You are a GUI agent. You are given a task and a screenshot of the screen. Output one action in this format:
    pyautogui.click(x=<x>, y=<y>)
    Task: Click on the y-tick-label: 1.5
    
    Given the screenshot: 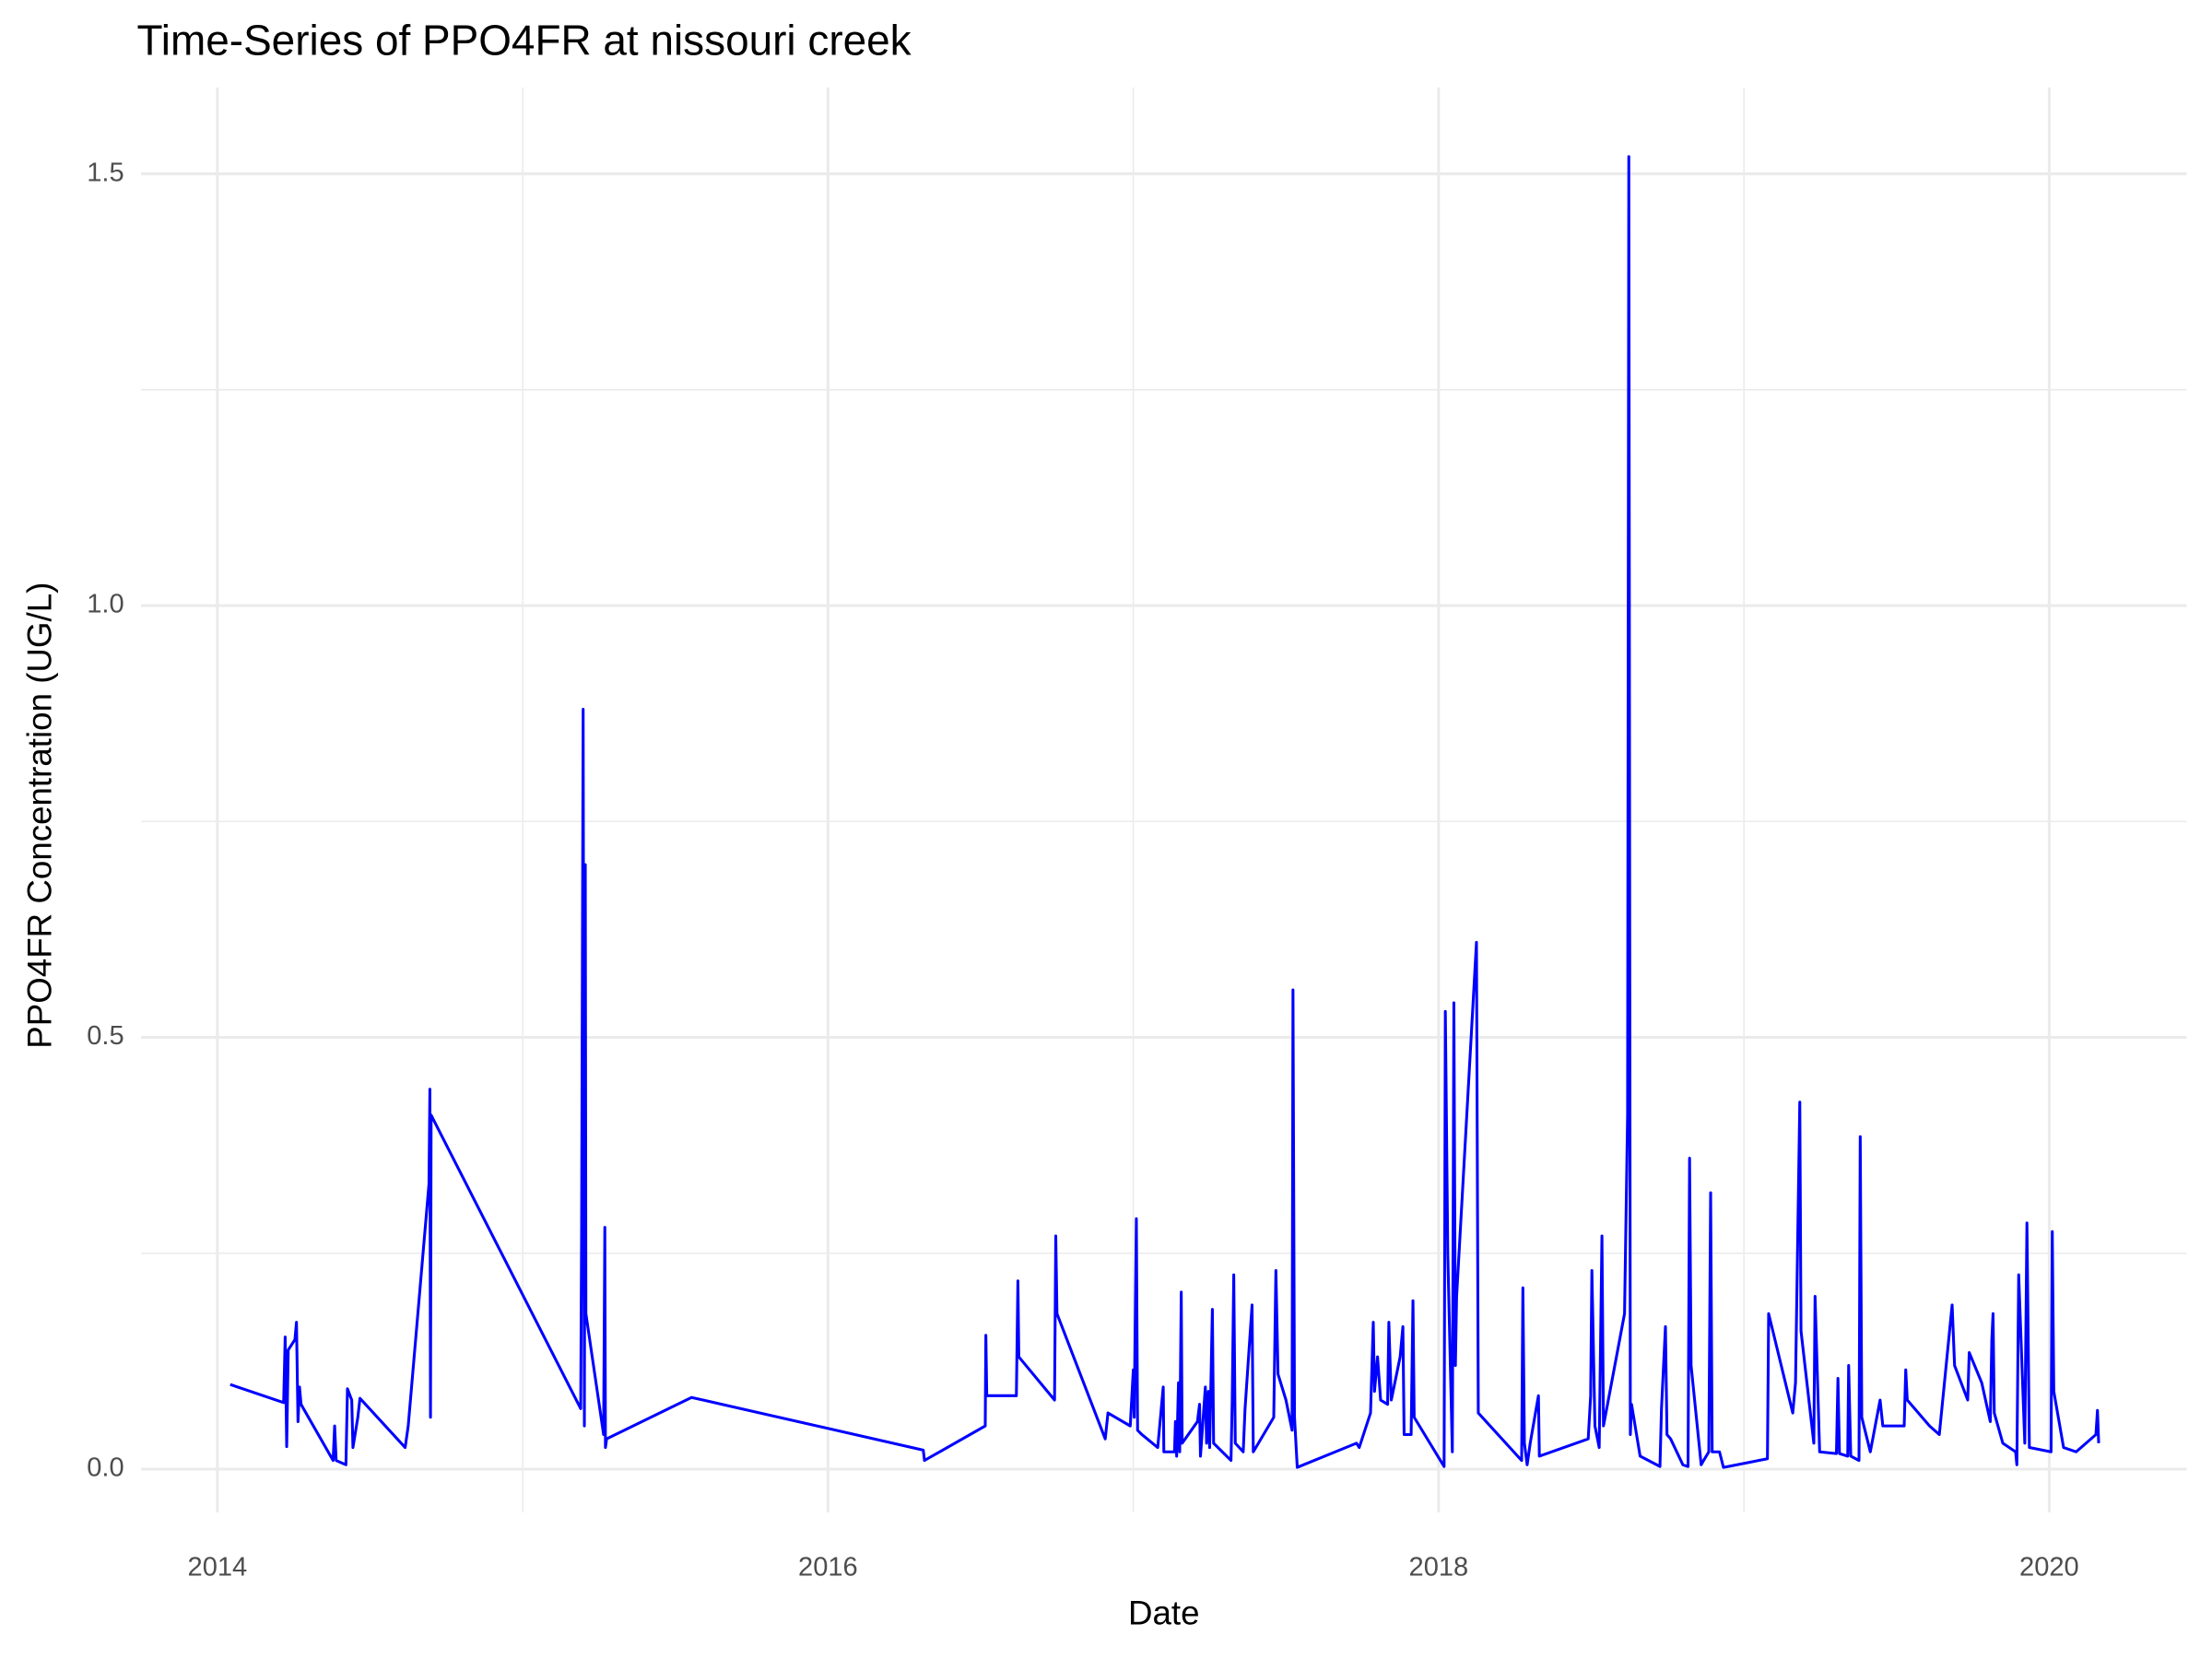 What is the action you would take?
    pyautogui.click(x=105, y=172)
    